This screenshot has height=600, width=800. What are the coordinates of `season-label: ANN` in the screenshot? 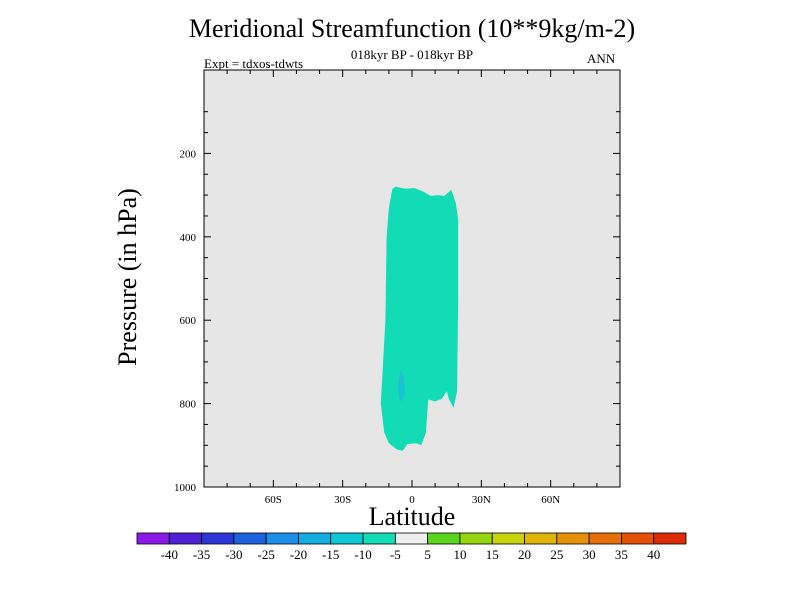 It's located at (601, 58).